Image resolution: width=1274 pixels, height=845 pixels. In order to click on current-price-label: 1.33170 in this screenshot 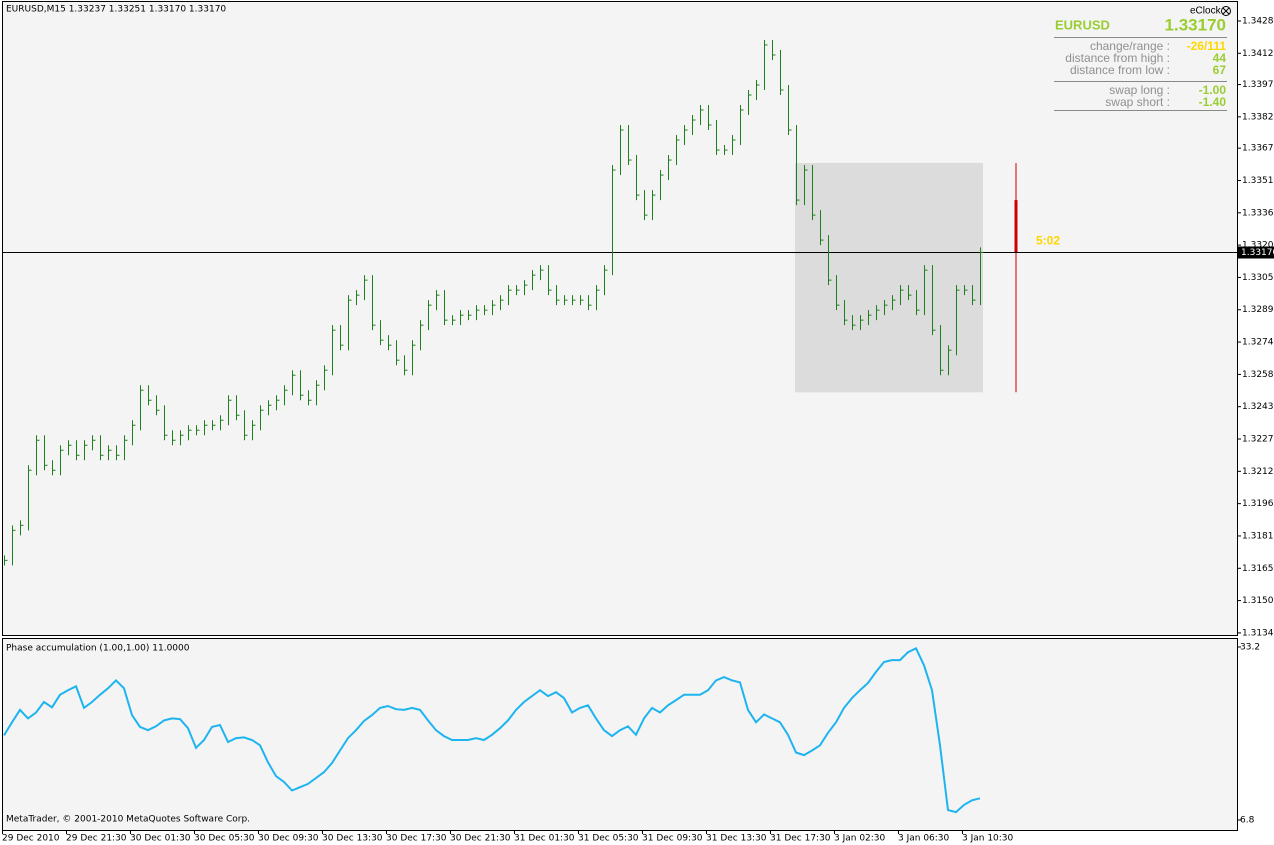, I will do `click(1257, 253)`.